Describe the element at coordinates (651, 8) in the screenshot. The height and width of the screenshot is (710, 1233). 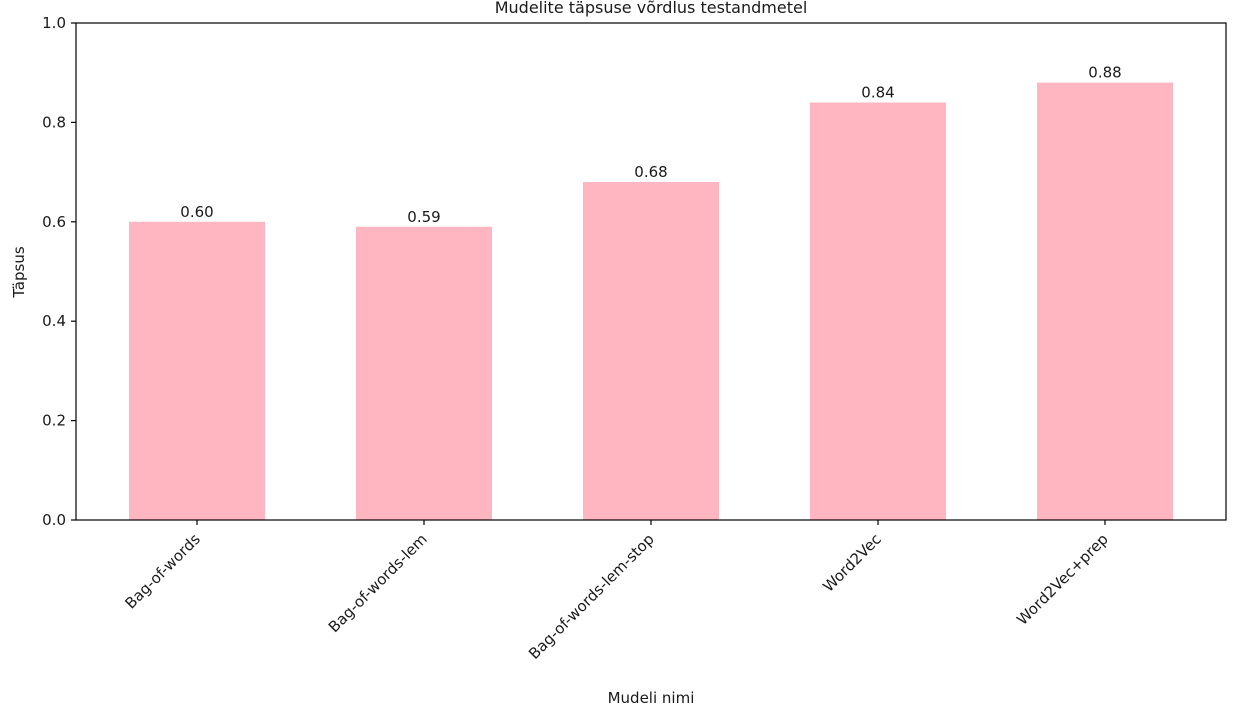
I see `chart-title: Mudelite täpsuse võrdlus testandmetel` at that location.